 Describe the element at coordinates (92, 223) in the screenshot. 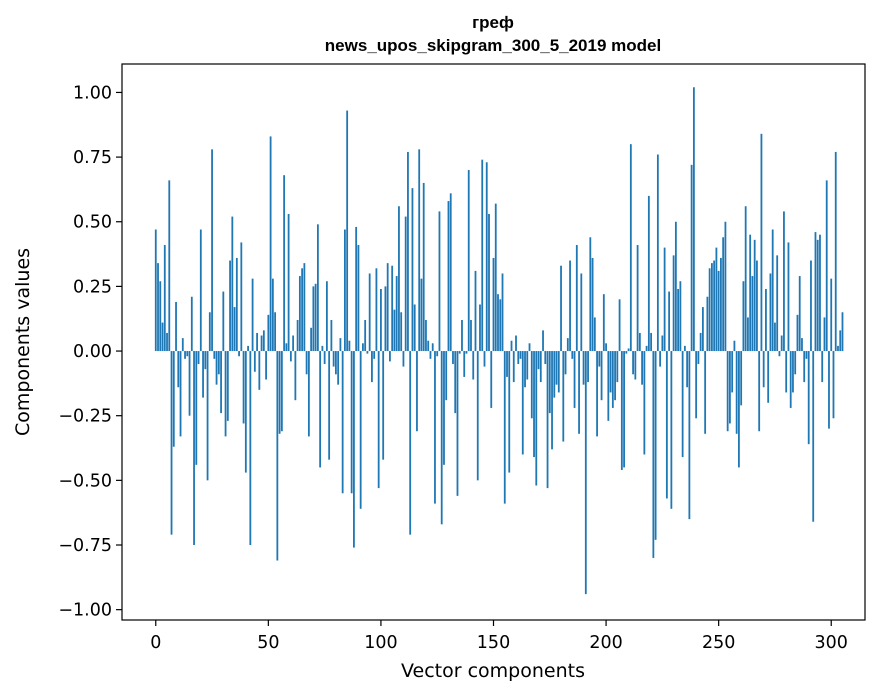

I see `y-tick-label-6: 0.50` at that location.